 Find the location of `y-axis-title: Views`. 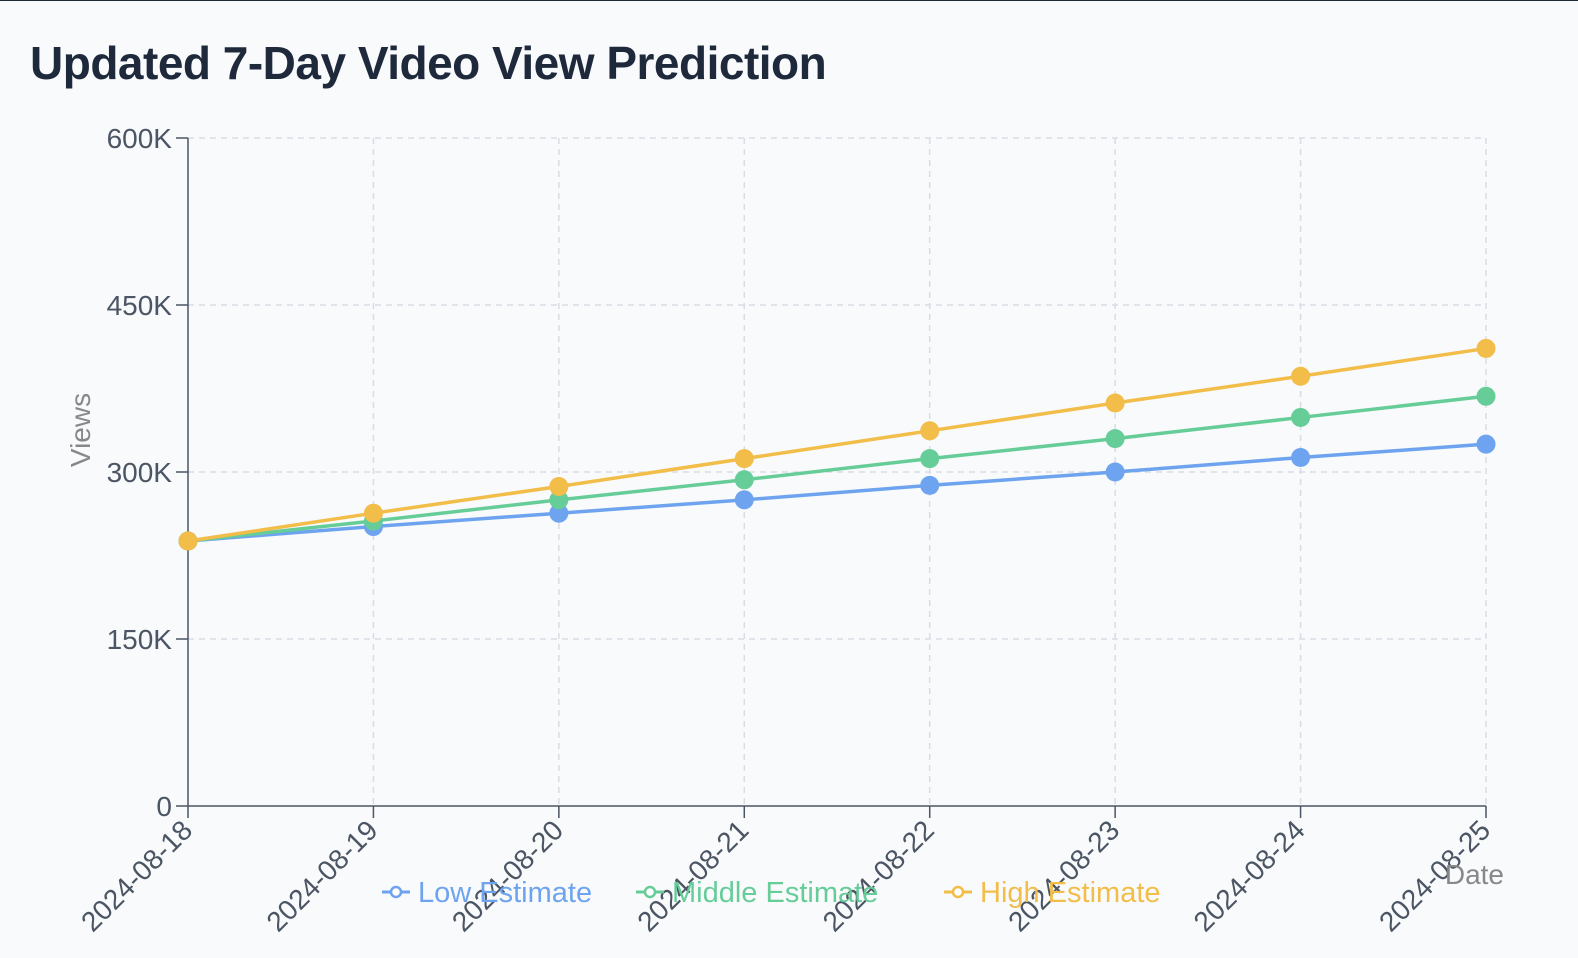

y-axis-title: Views is located at coordinates (80, 430).